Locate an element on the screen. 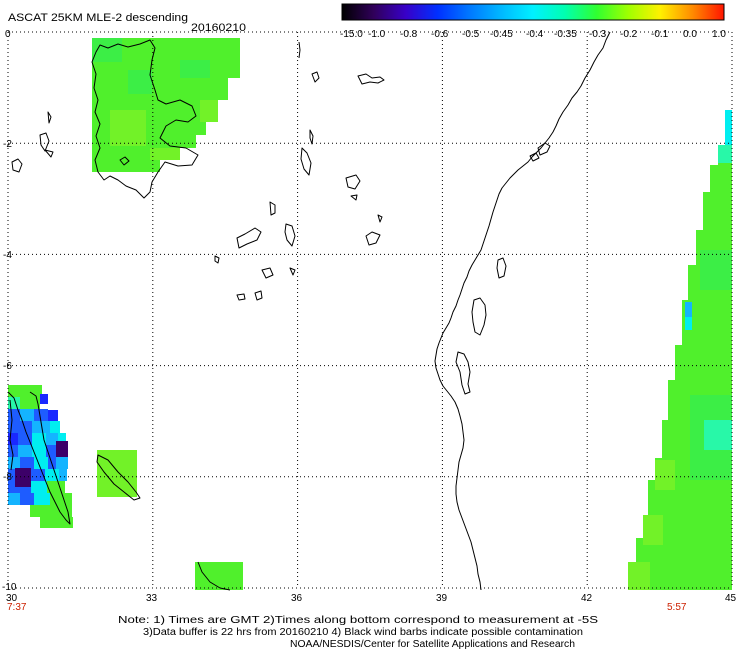 This screenshot has height=650, width=740. patch-lake-malawi is located at coordinates (219, 576).